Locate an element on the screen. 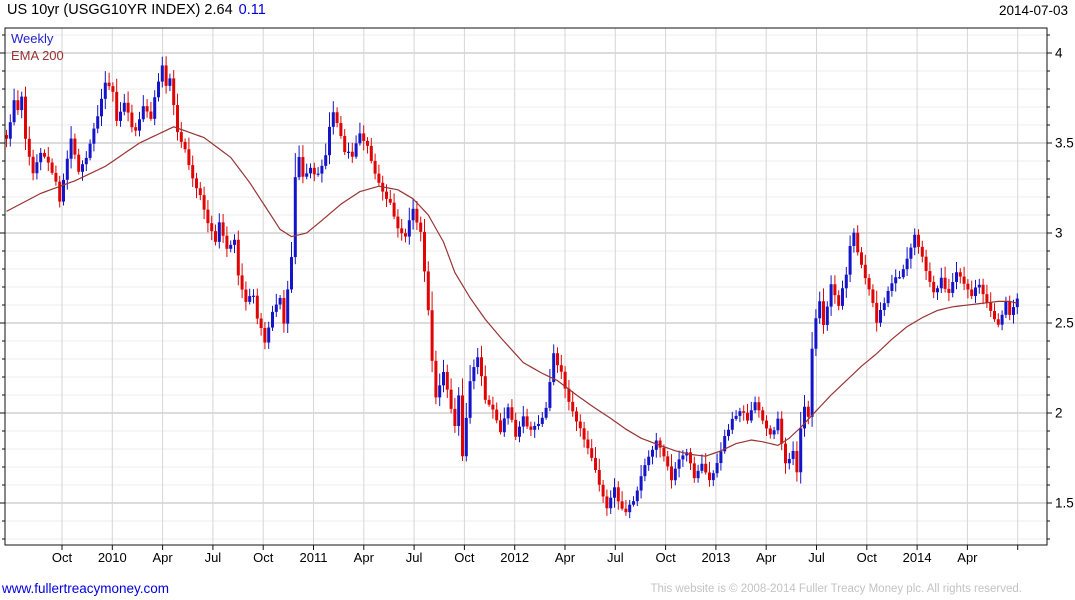 Image resolution: width=1075 pixels, height=600 pixels. x-axis-label: Jul is located at coordinates (816, 557).